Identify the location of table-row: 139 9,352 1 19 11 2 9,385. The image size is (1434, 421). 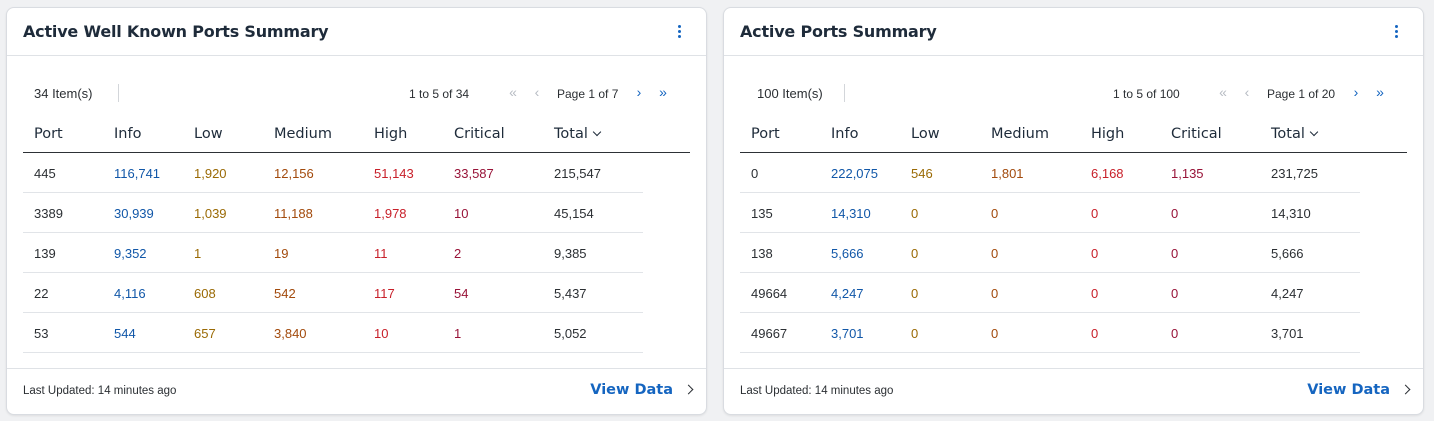
(333, 253).